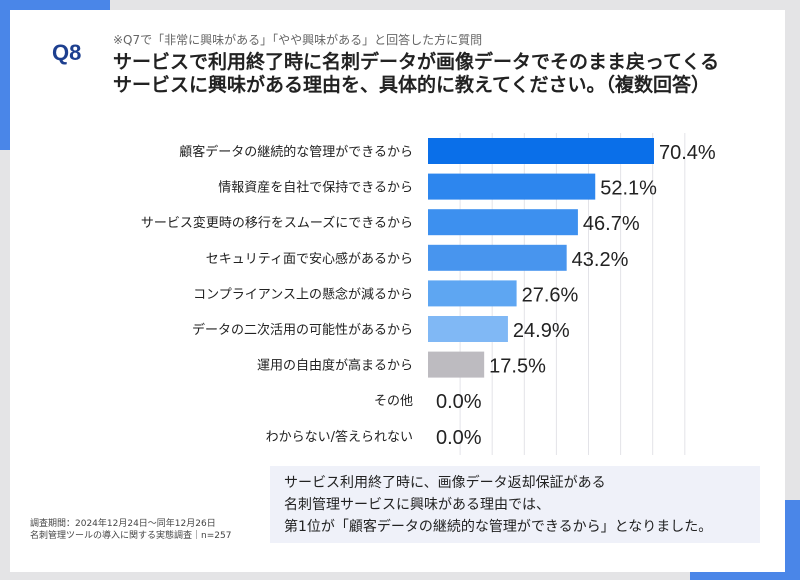 The image size is (800, 580). Describe the element at coordinates (339, 437) in the screenshot. I see `category-label: わからない/答えられない` at that location.